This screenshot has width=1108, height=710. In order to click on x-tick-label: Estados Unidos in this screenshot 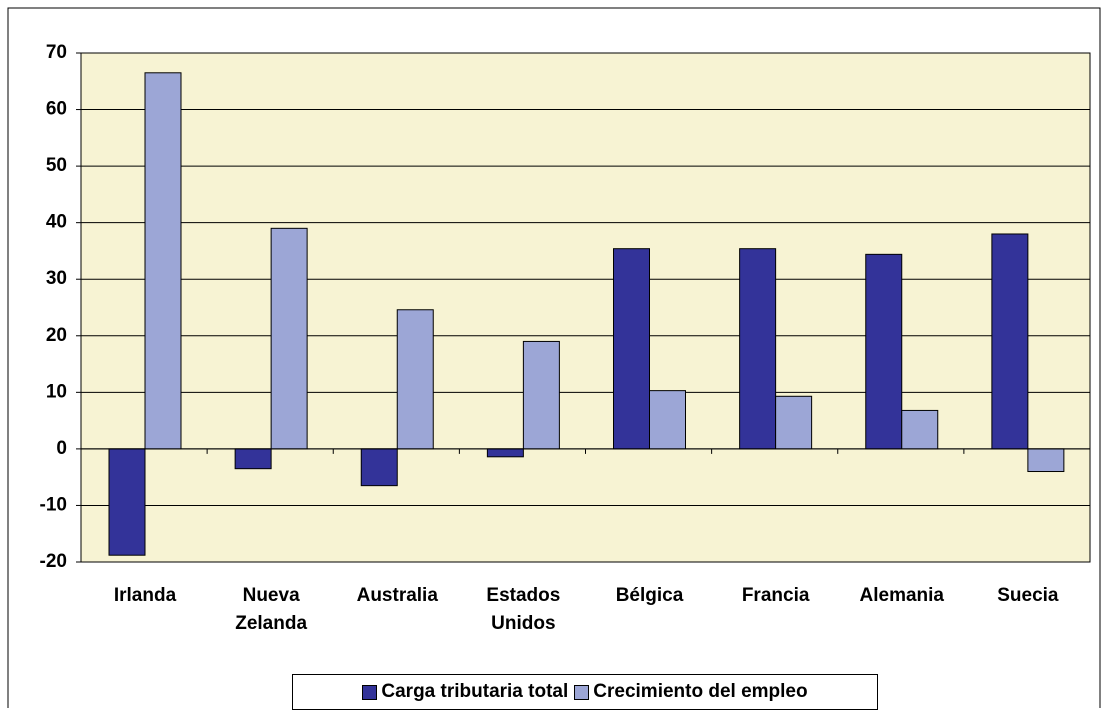, I will do `click(523, 609)`.